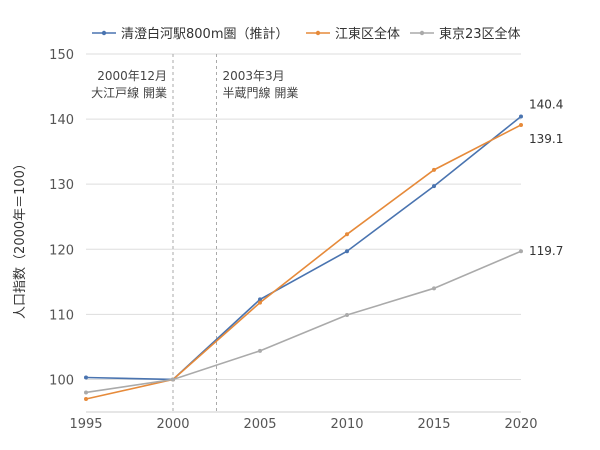 This screenshot has height=450, width=600. What do you see at coordinates (303, 424) in the screenshot?
I see `x-axis-ticks: 1995 2000 2005 2010 2015 2020` at bounding box center [303, 424].